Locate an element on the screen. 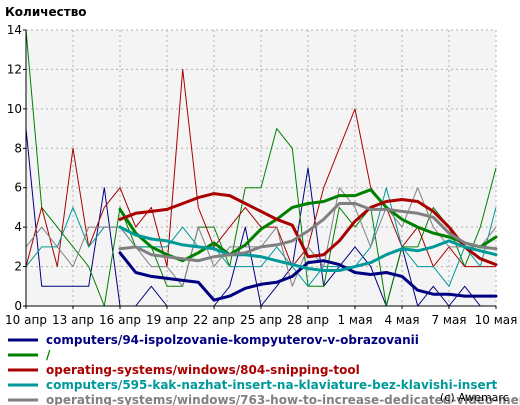 This screenshot has width=520, height=405. x-tick-label: 22 апр is located at coordinates (214, 320).